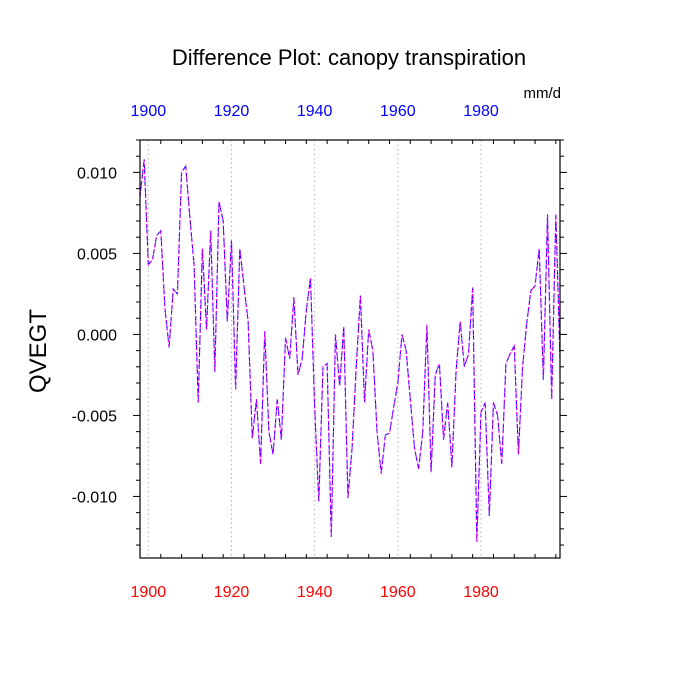  Describe the element at coordinates (543, 93) in the screenshot. I see `units-label: mm/d` at that location.